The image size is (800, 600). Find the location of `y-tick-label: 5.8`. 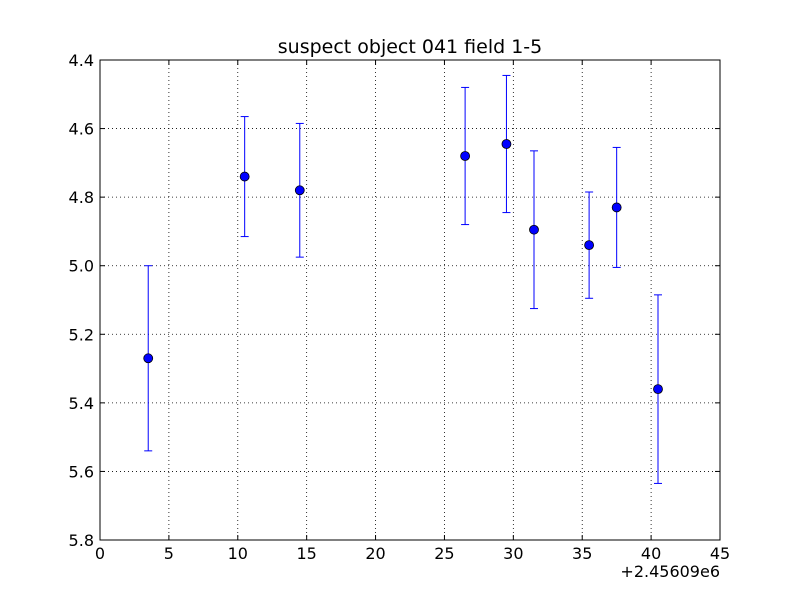

y-tick-label: 5.8 is located at coordinates (81, 540).